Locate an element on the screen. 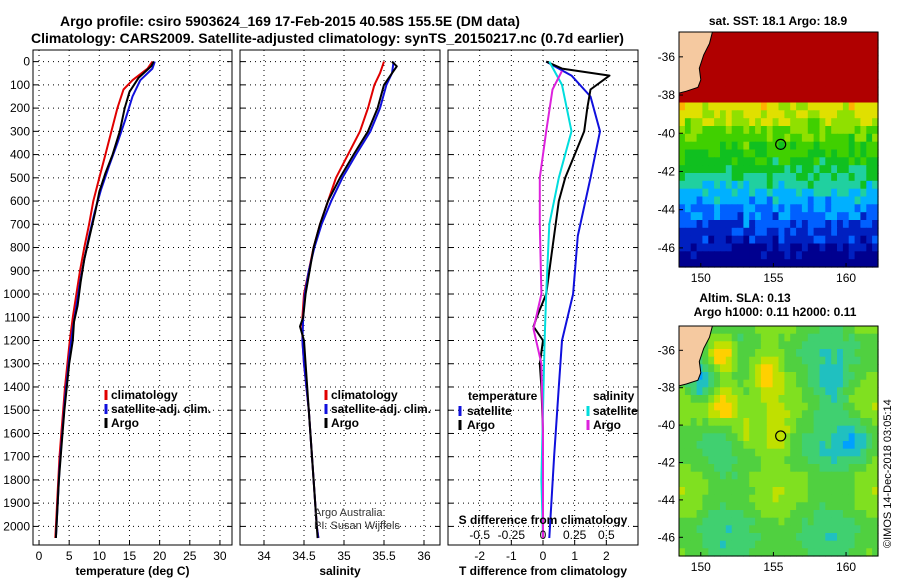  x-tick-label: 160 is located at coordinates (846, 567).